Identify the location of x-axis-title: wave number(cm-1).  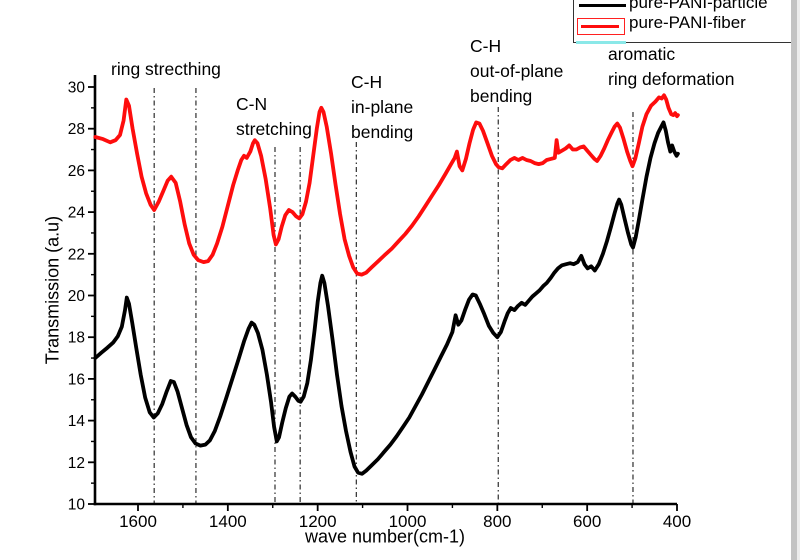
(385, 536).